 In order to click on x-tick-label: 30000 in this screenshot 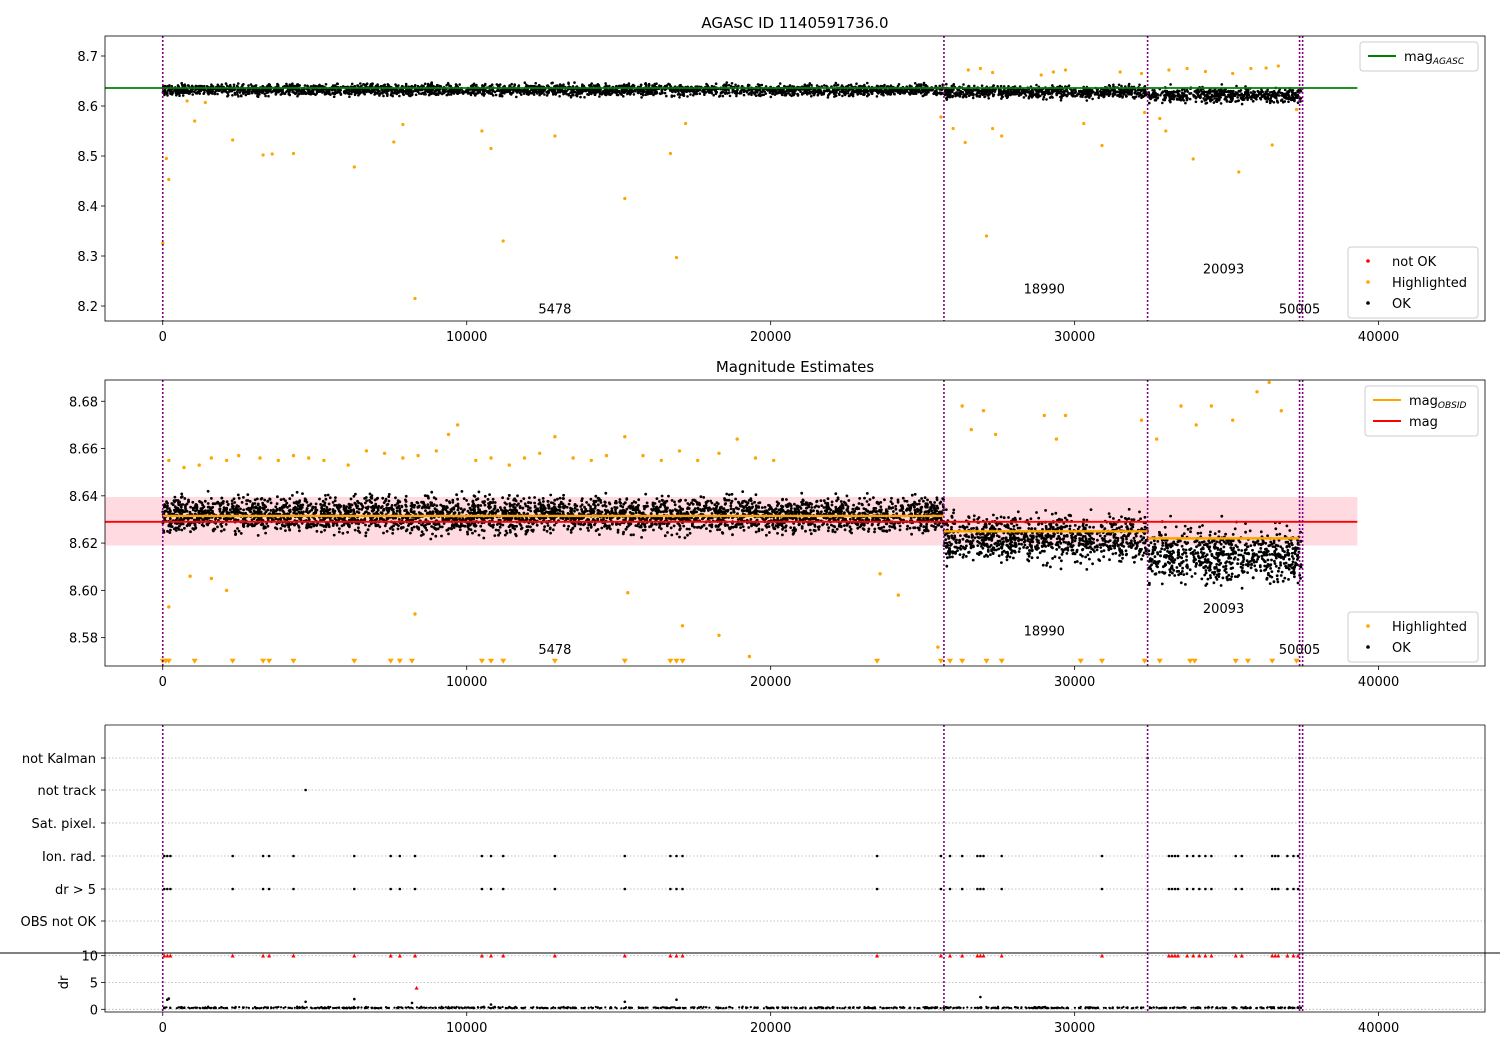, I will do `click(1074, 337)`.